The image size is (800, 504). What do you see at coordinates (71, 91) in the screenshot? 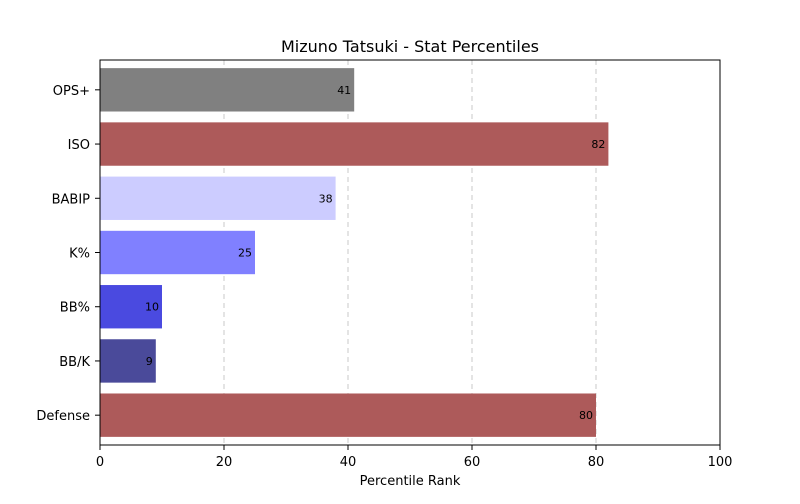
I see `y-tick-label: OPS+` at bounding box center [71, 91].